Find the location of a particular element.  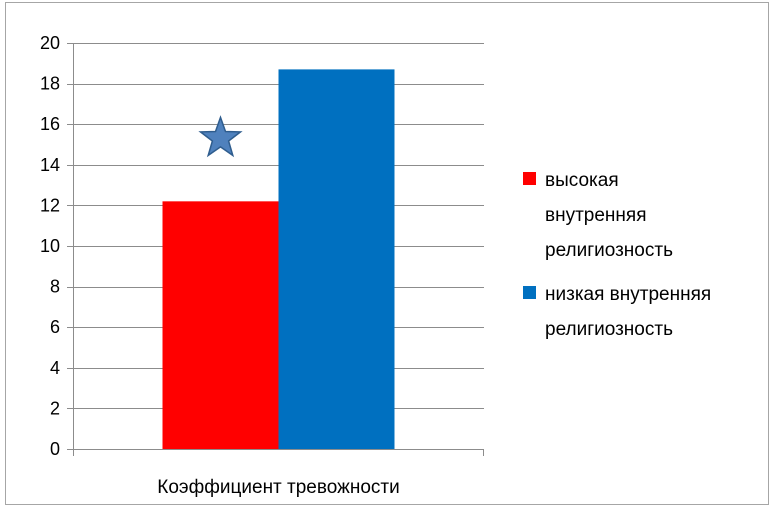

y-tick-label: 12 is located at coordinates (50, 205).